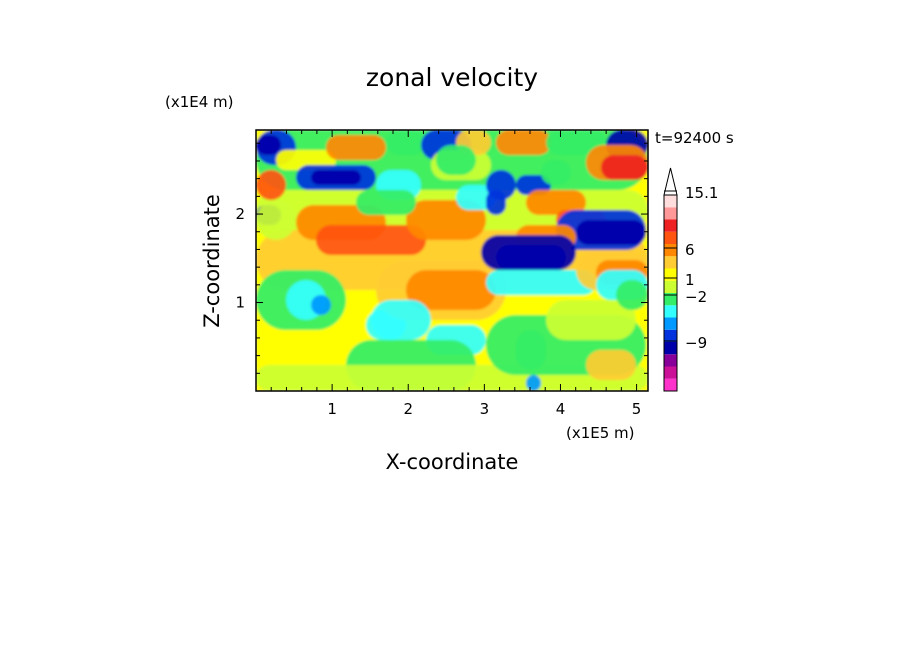  What do you see at coordinates (408, 409) in the screenshot?
I see `x-tick-label: 2` at bounding box center [408, 409].